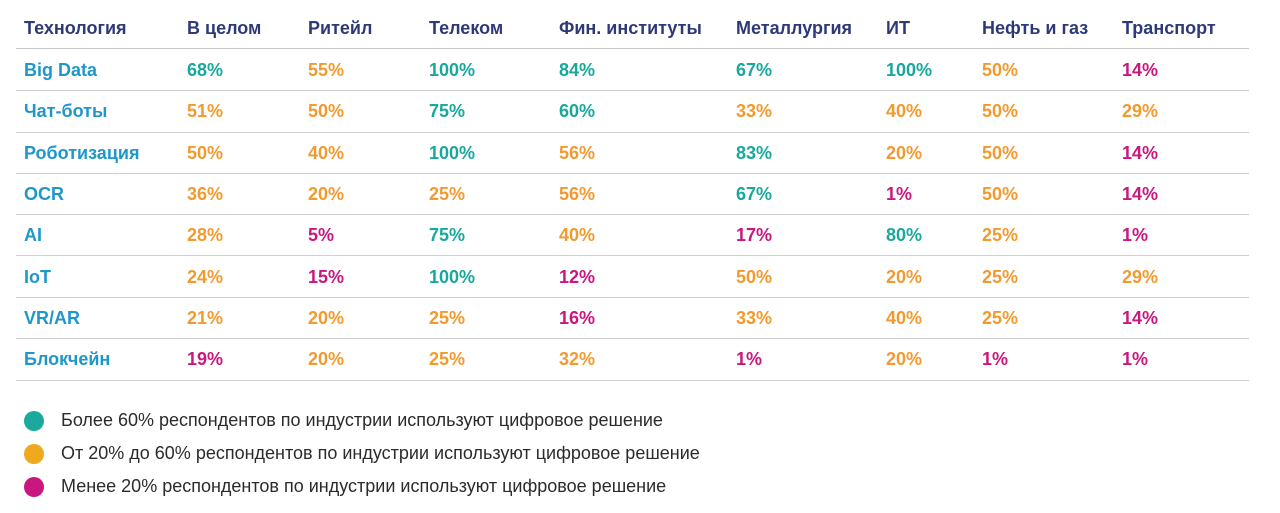  I want to click on table-cell: 67%, so click(754, 70).